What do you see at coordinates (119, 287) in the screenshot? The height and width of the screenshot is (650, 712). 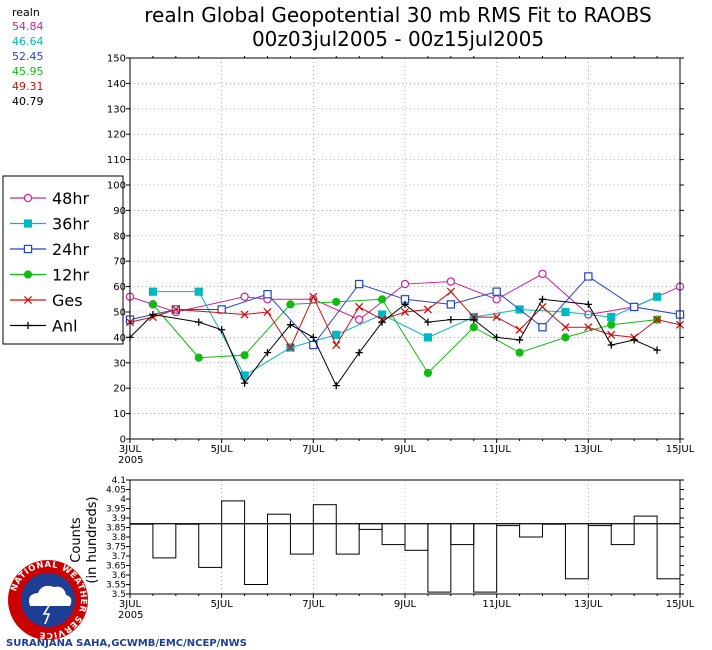 I see `y-tick-label: 60` at bounding box center [119, 287].